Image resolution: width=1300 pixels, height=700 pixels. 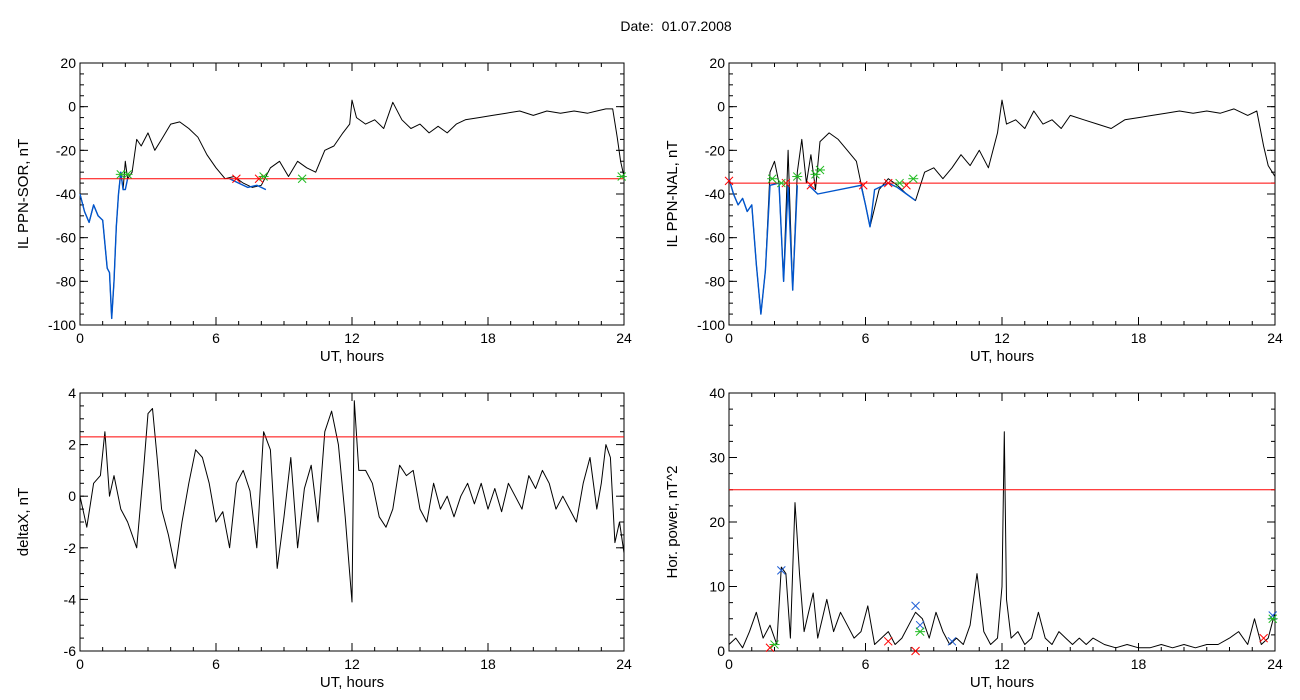 What do you see at coordinates (70, 548) in the screenshot?
I see `y-tick-label: -2` at bounding box center [70, 548].